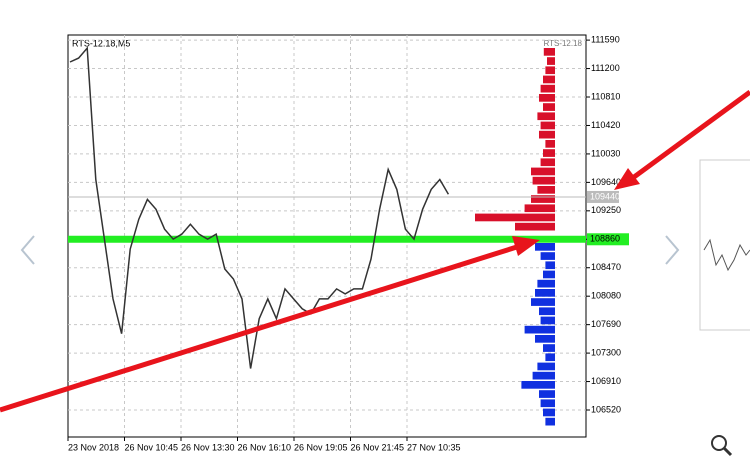 The image size is (750, 474). I want to click on next-button, so click(672, 250).